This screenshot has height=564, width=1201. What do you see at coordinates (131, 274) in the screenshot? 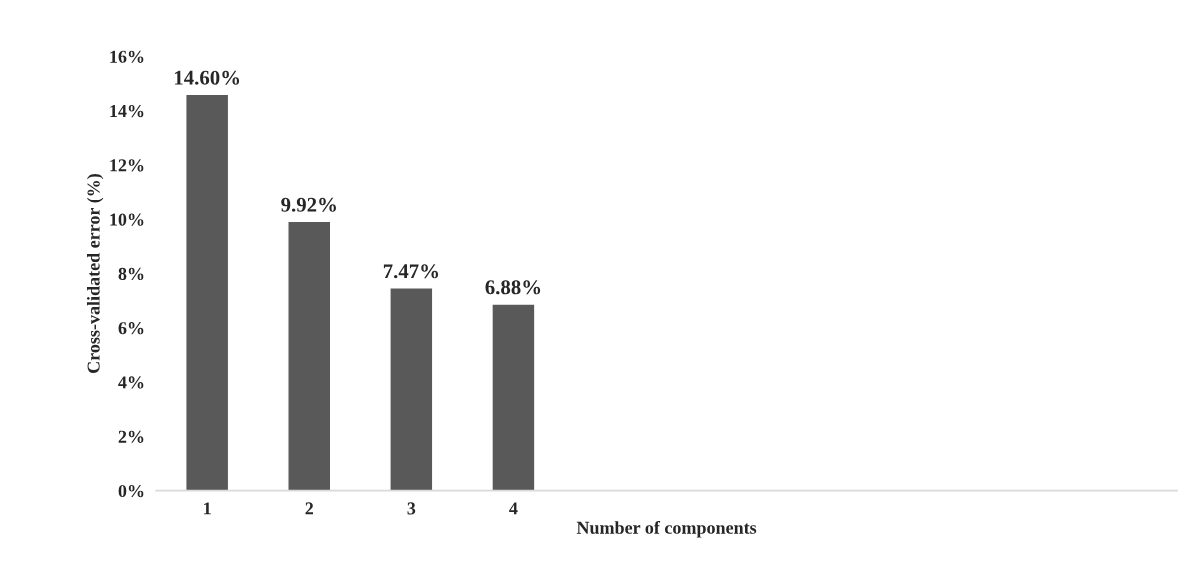
I see `y-tick-label: 8%` at bounding box center [131, 274].